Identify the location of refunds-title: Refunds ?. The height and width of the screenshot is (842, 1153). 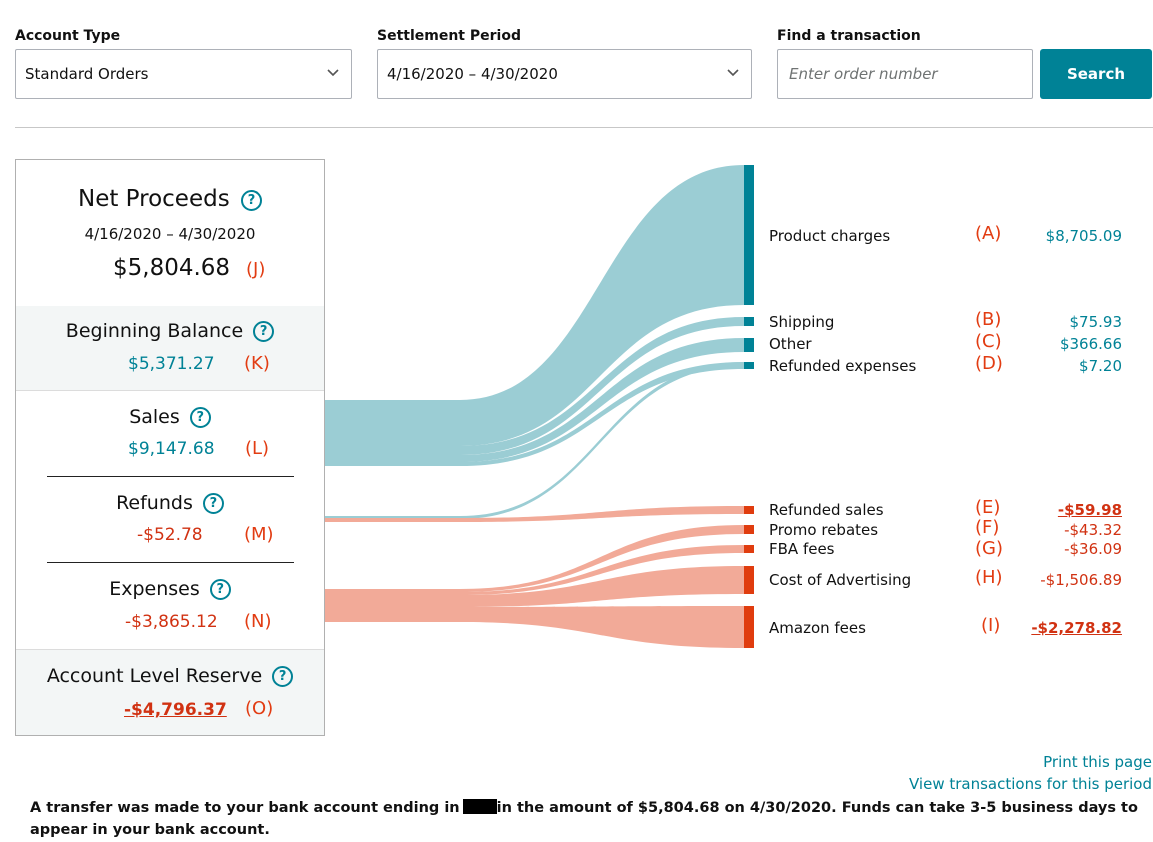
(170, 503).